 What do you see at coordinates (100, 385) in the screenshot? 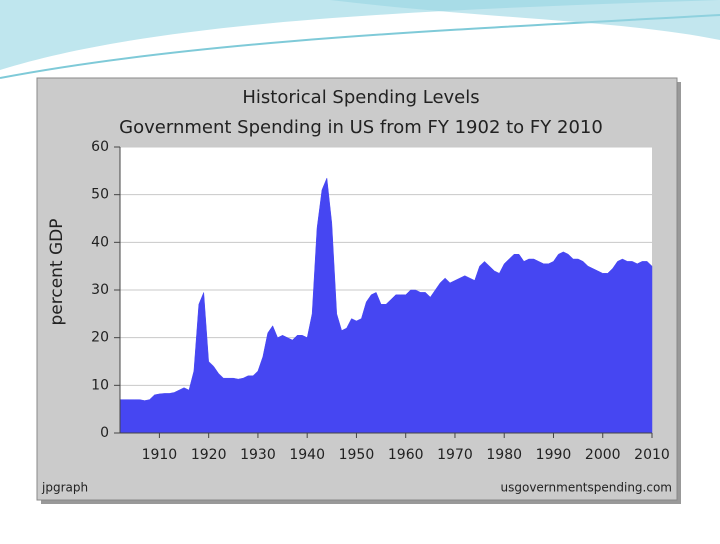
I see `y-tick-label: 10` at bounding box center [100, 385].